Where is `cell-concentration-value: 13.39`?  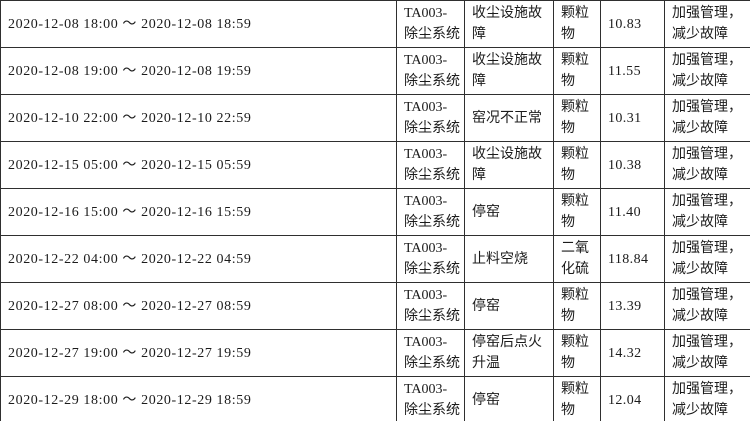
cell-concentration-value: 13.39 is located at coordinates (632, 306).